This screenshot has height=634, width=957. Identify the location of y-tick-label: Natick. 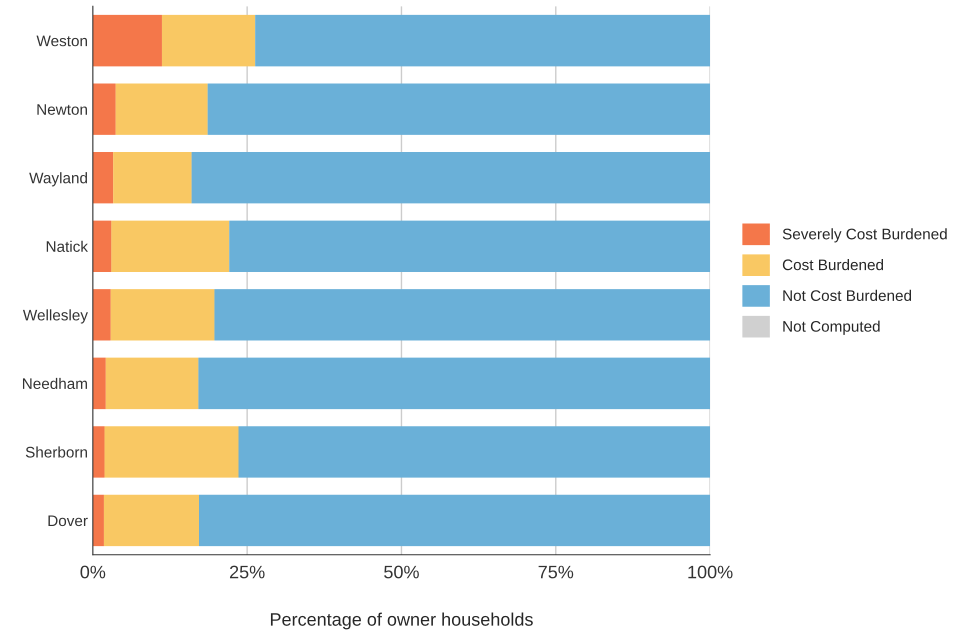
(67, 246).